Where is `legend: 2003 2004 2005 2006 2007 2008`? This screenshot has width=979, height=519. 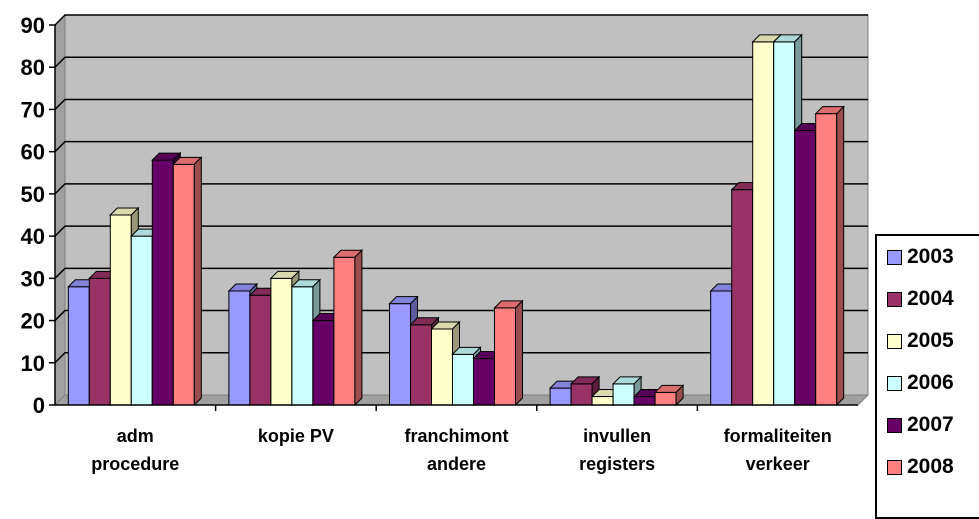 legend: 2003 2004 2005 2006 2007 2008 is located at coordinates (927, 376).